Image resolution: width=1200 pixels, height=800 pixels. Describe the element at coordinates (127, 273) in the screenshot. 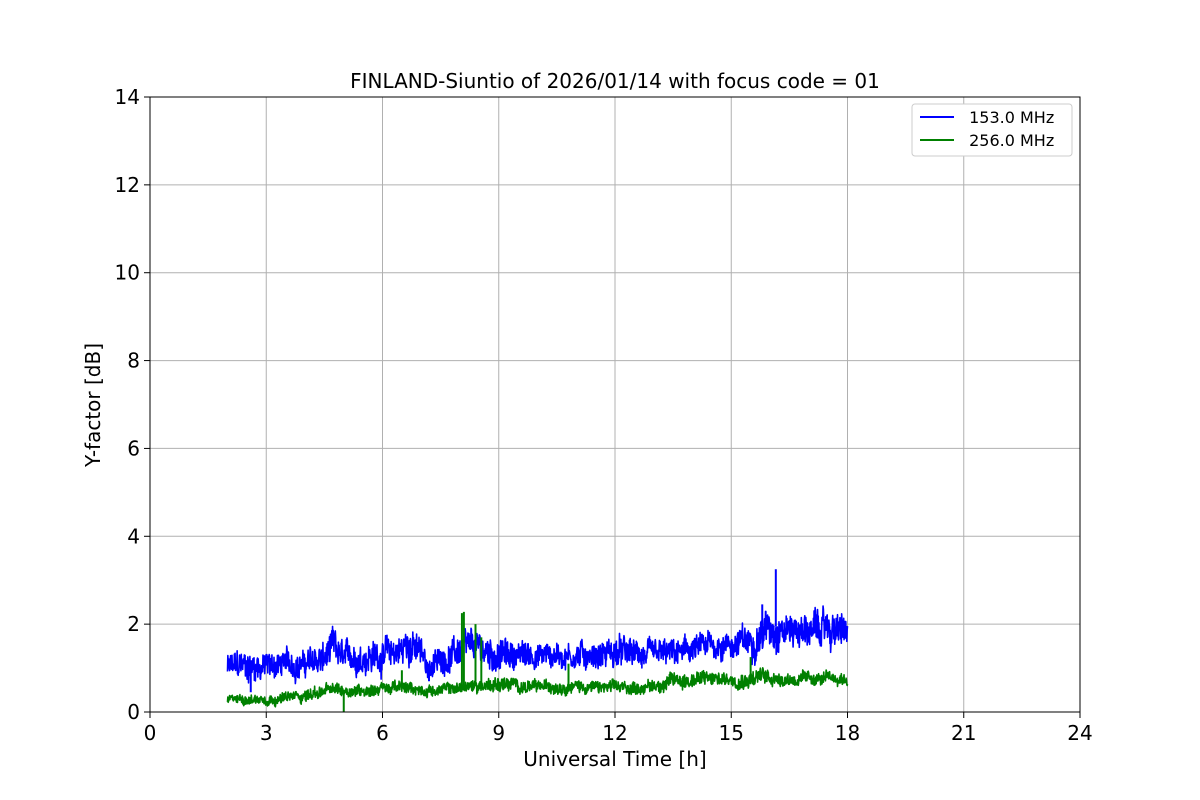

I see `y-tick-label: 10` at that location.